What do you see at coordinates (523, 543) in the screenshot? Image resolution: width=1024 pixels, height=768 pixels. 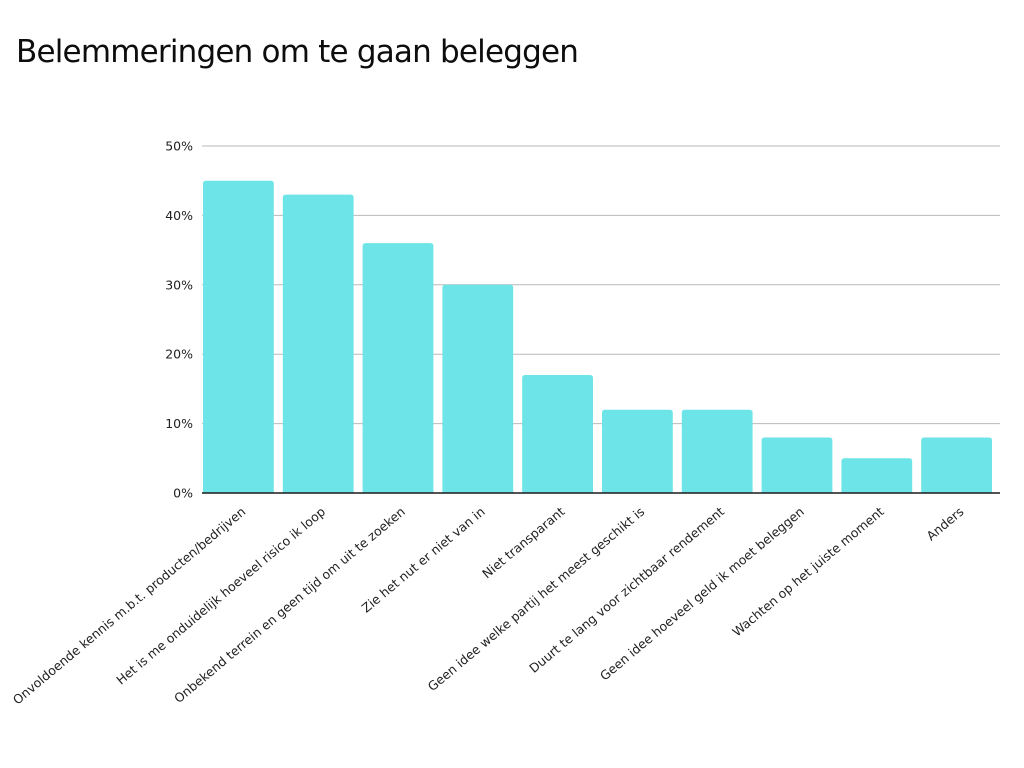 I see `x-tick-label: Niet transparant` at bounding box center [523, 543].